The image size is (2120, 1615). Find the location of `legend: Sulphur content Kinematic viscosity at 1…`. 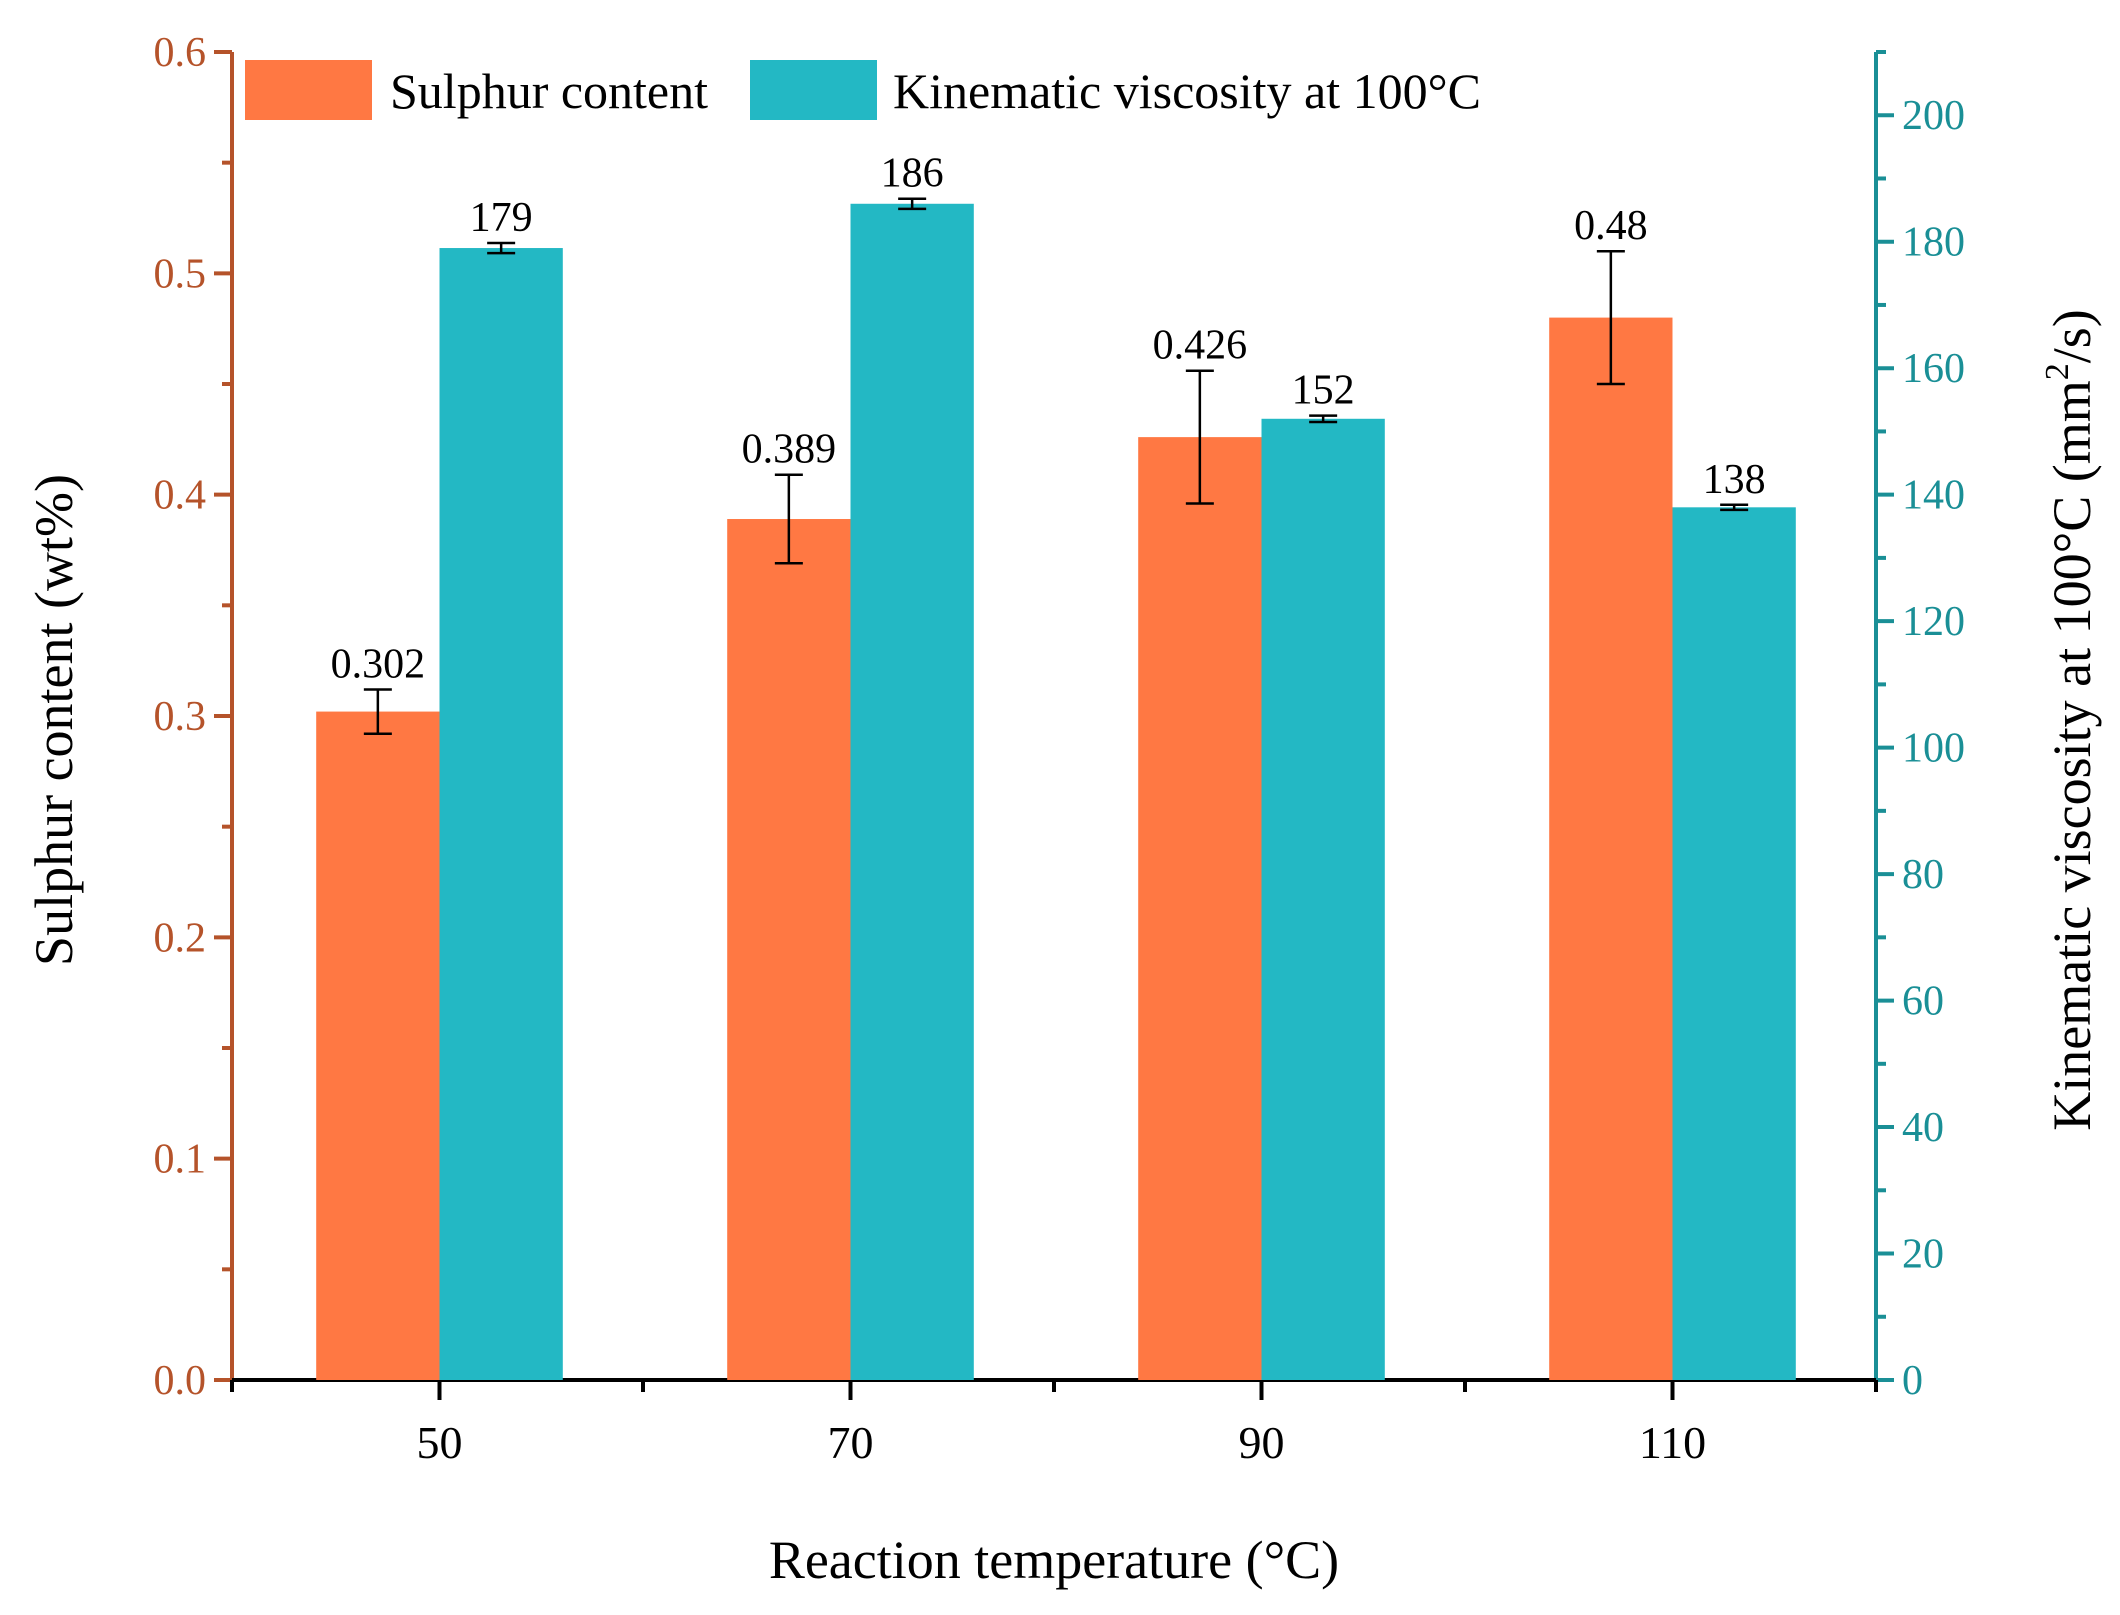

legend: Sulphur content Kinematic viscosity at 1… is located at coordinates (863, 90).